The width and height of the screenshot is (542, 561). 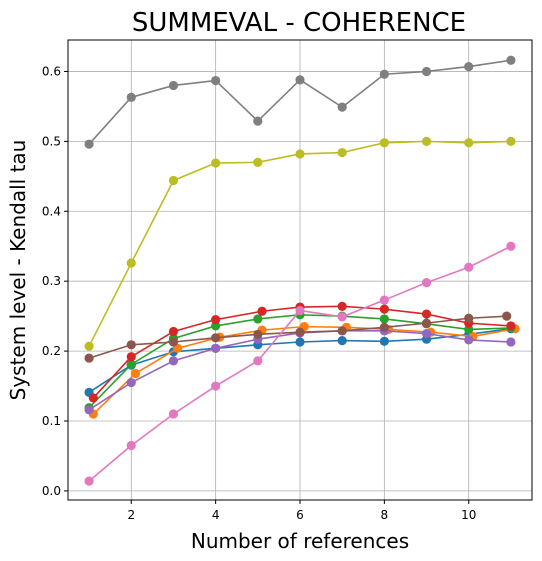 I want to click on y-axis-label: System level - Kendall tau, so click(x=18, y=270).